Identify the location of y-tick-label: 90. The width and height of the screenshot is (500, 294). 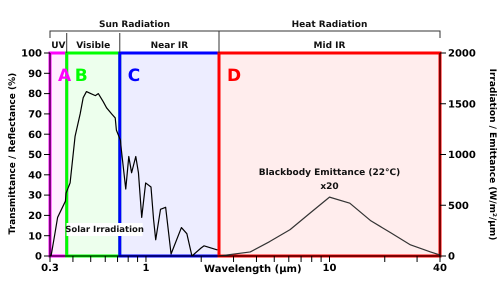
(35, 74).